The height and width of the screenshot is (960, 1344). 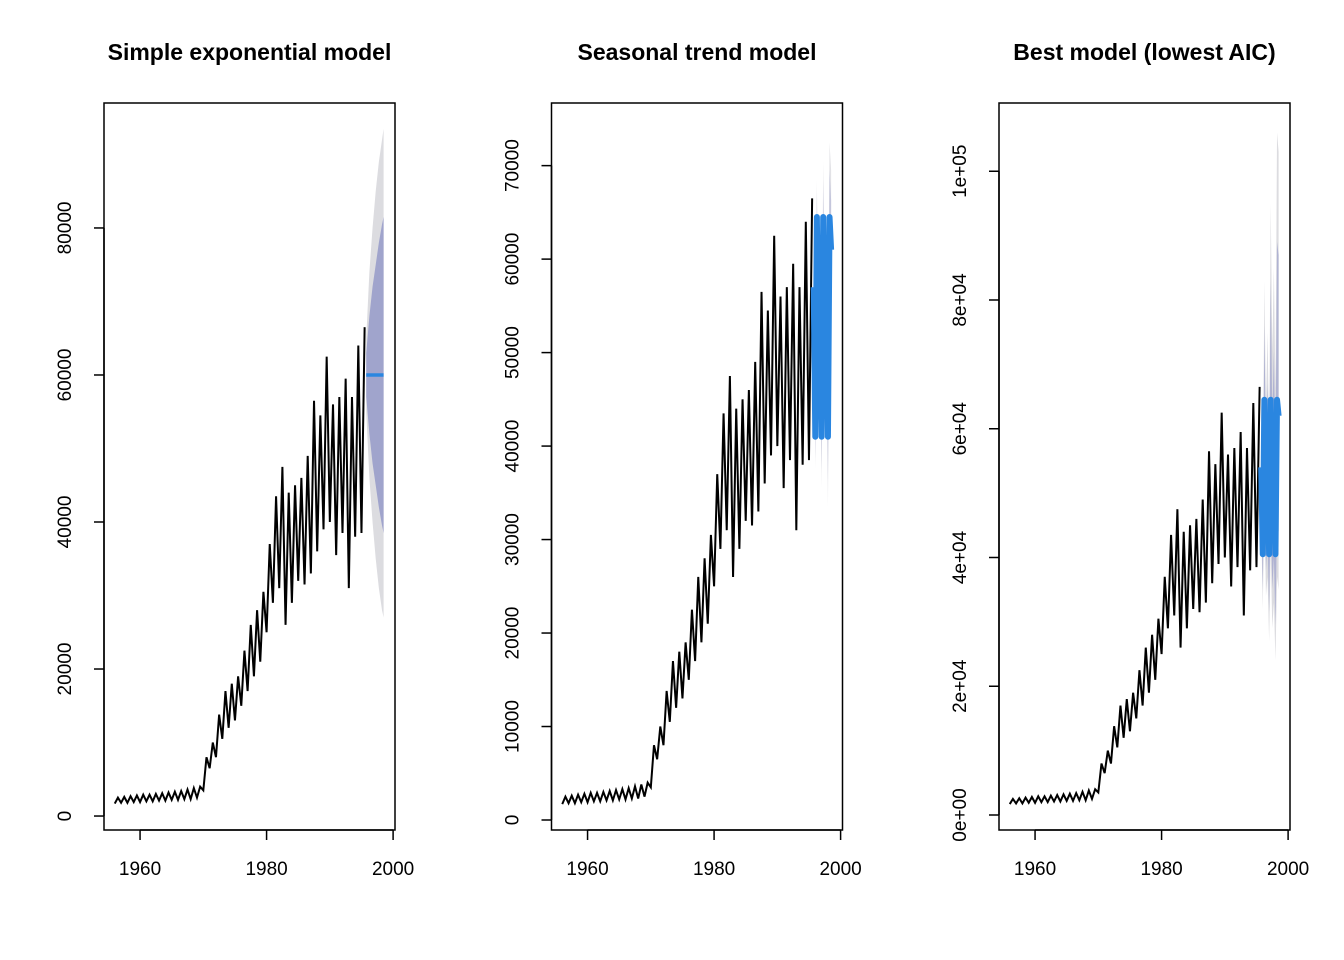 What do you see at coordinates (513, 539) in the screenshot?
I see `y-tick-label: 30000` at bounding box center [513, 539].